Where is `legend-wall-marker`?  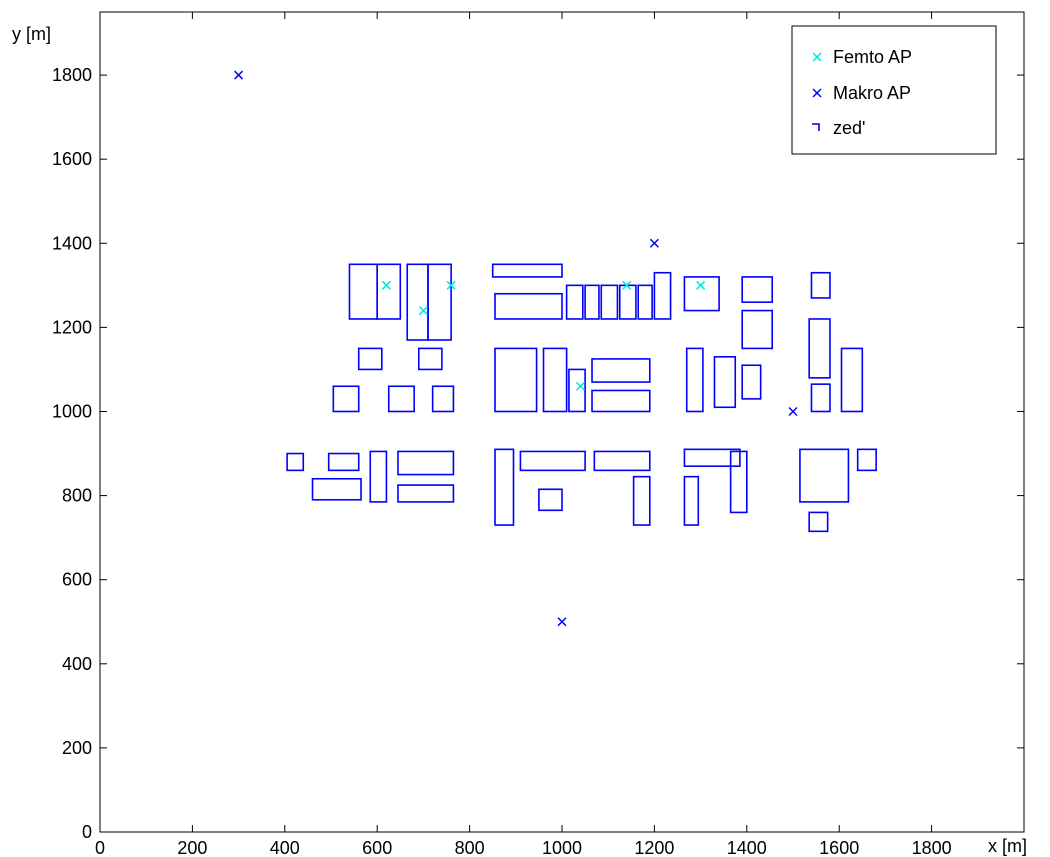
legend-wall-marker is located at coordinates (816, 127).